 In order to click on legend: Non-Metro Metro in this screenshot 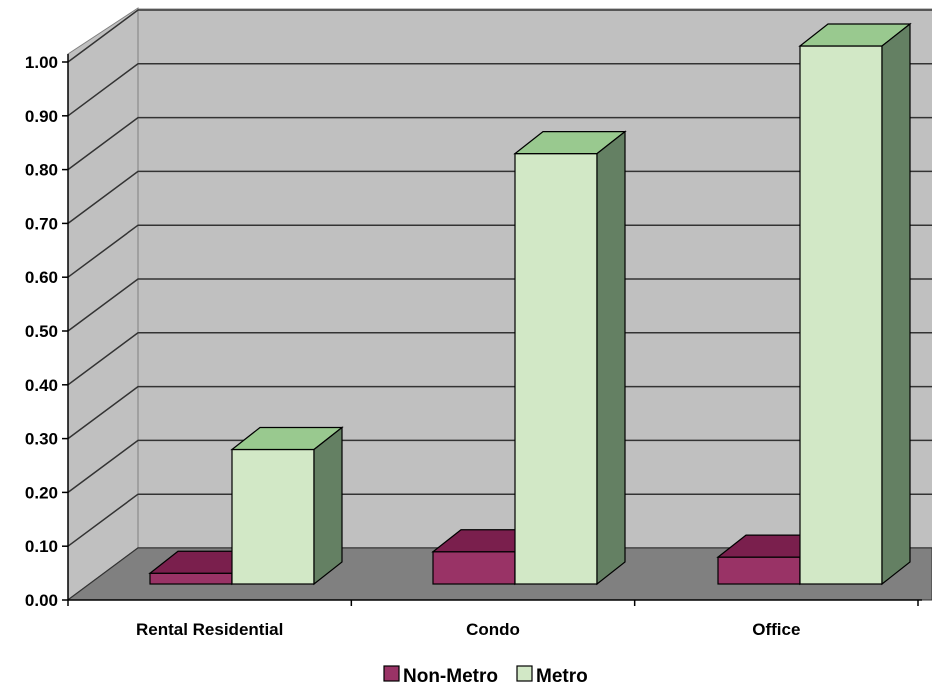, I will do `click(485, 676)`.